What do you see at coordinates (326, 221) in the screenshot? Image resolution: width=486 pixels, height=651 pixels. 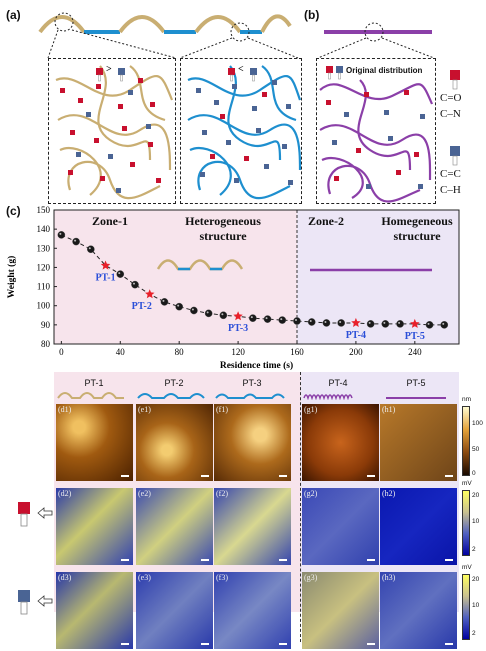 I see `zone2-label: Zone-2` at bounding box center [326, 221].